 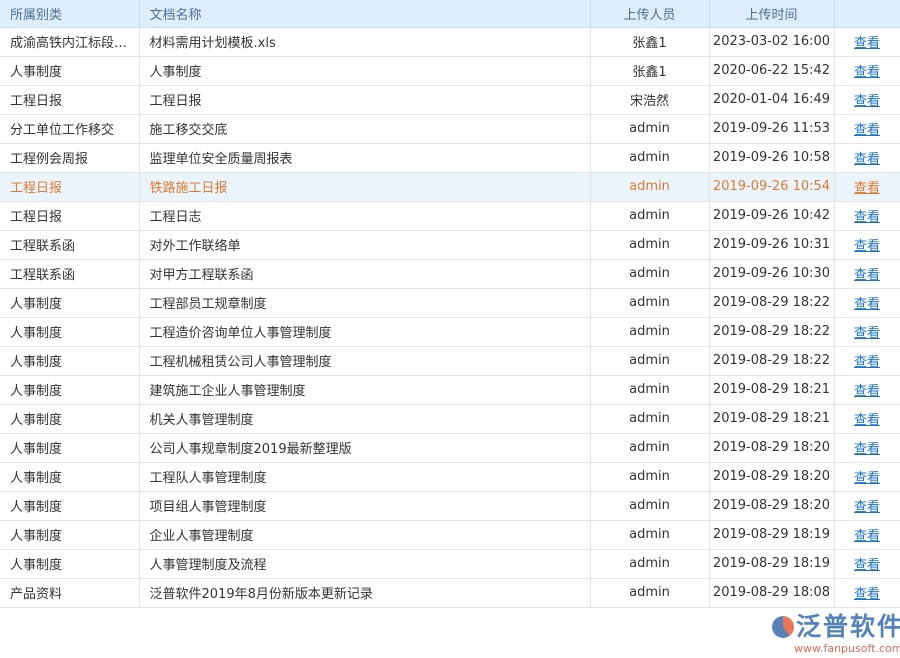 I want to click on cell-doc-name: 工程日报, so click(x=365, y=100).